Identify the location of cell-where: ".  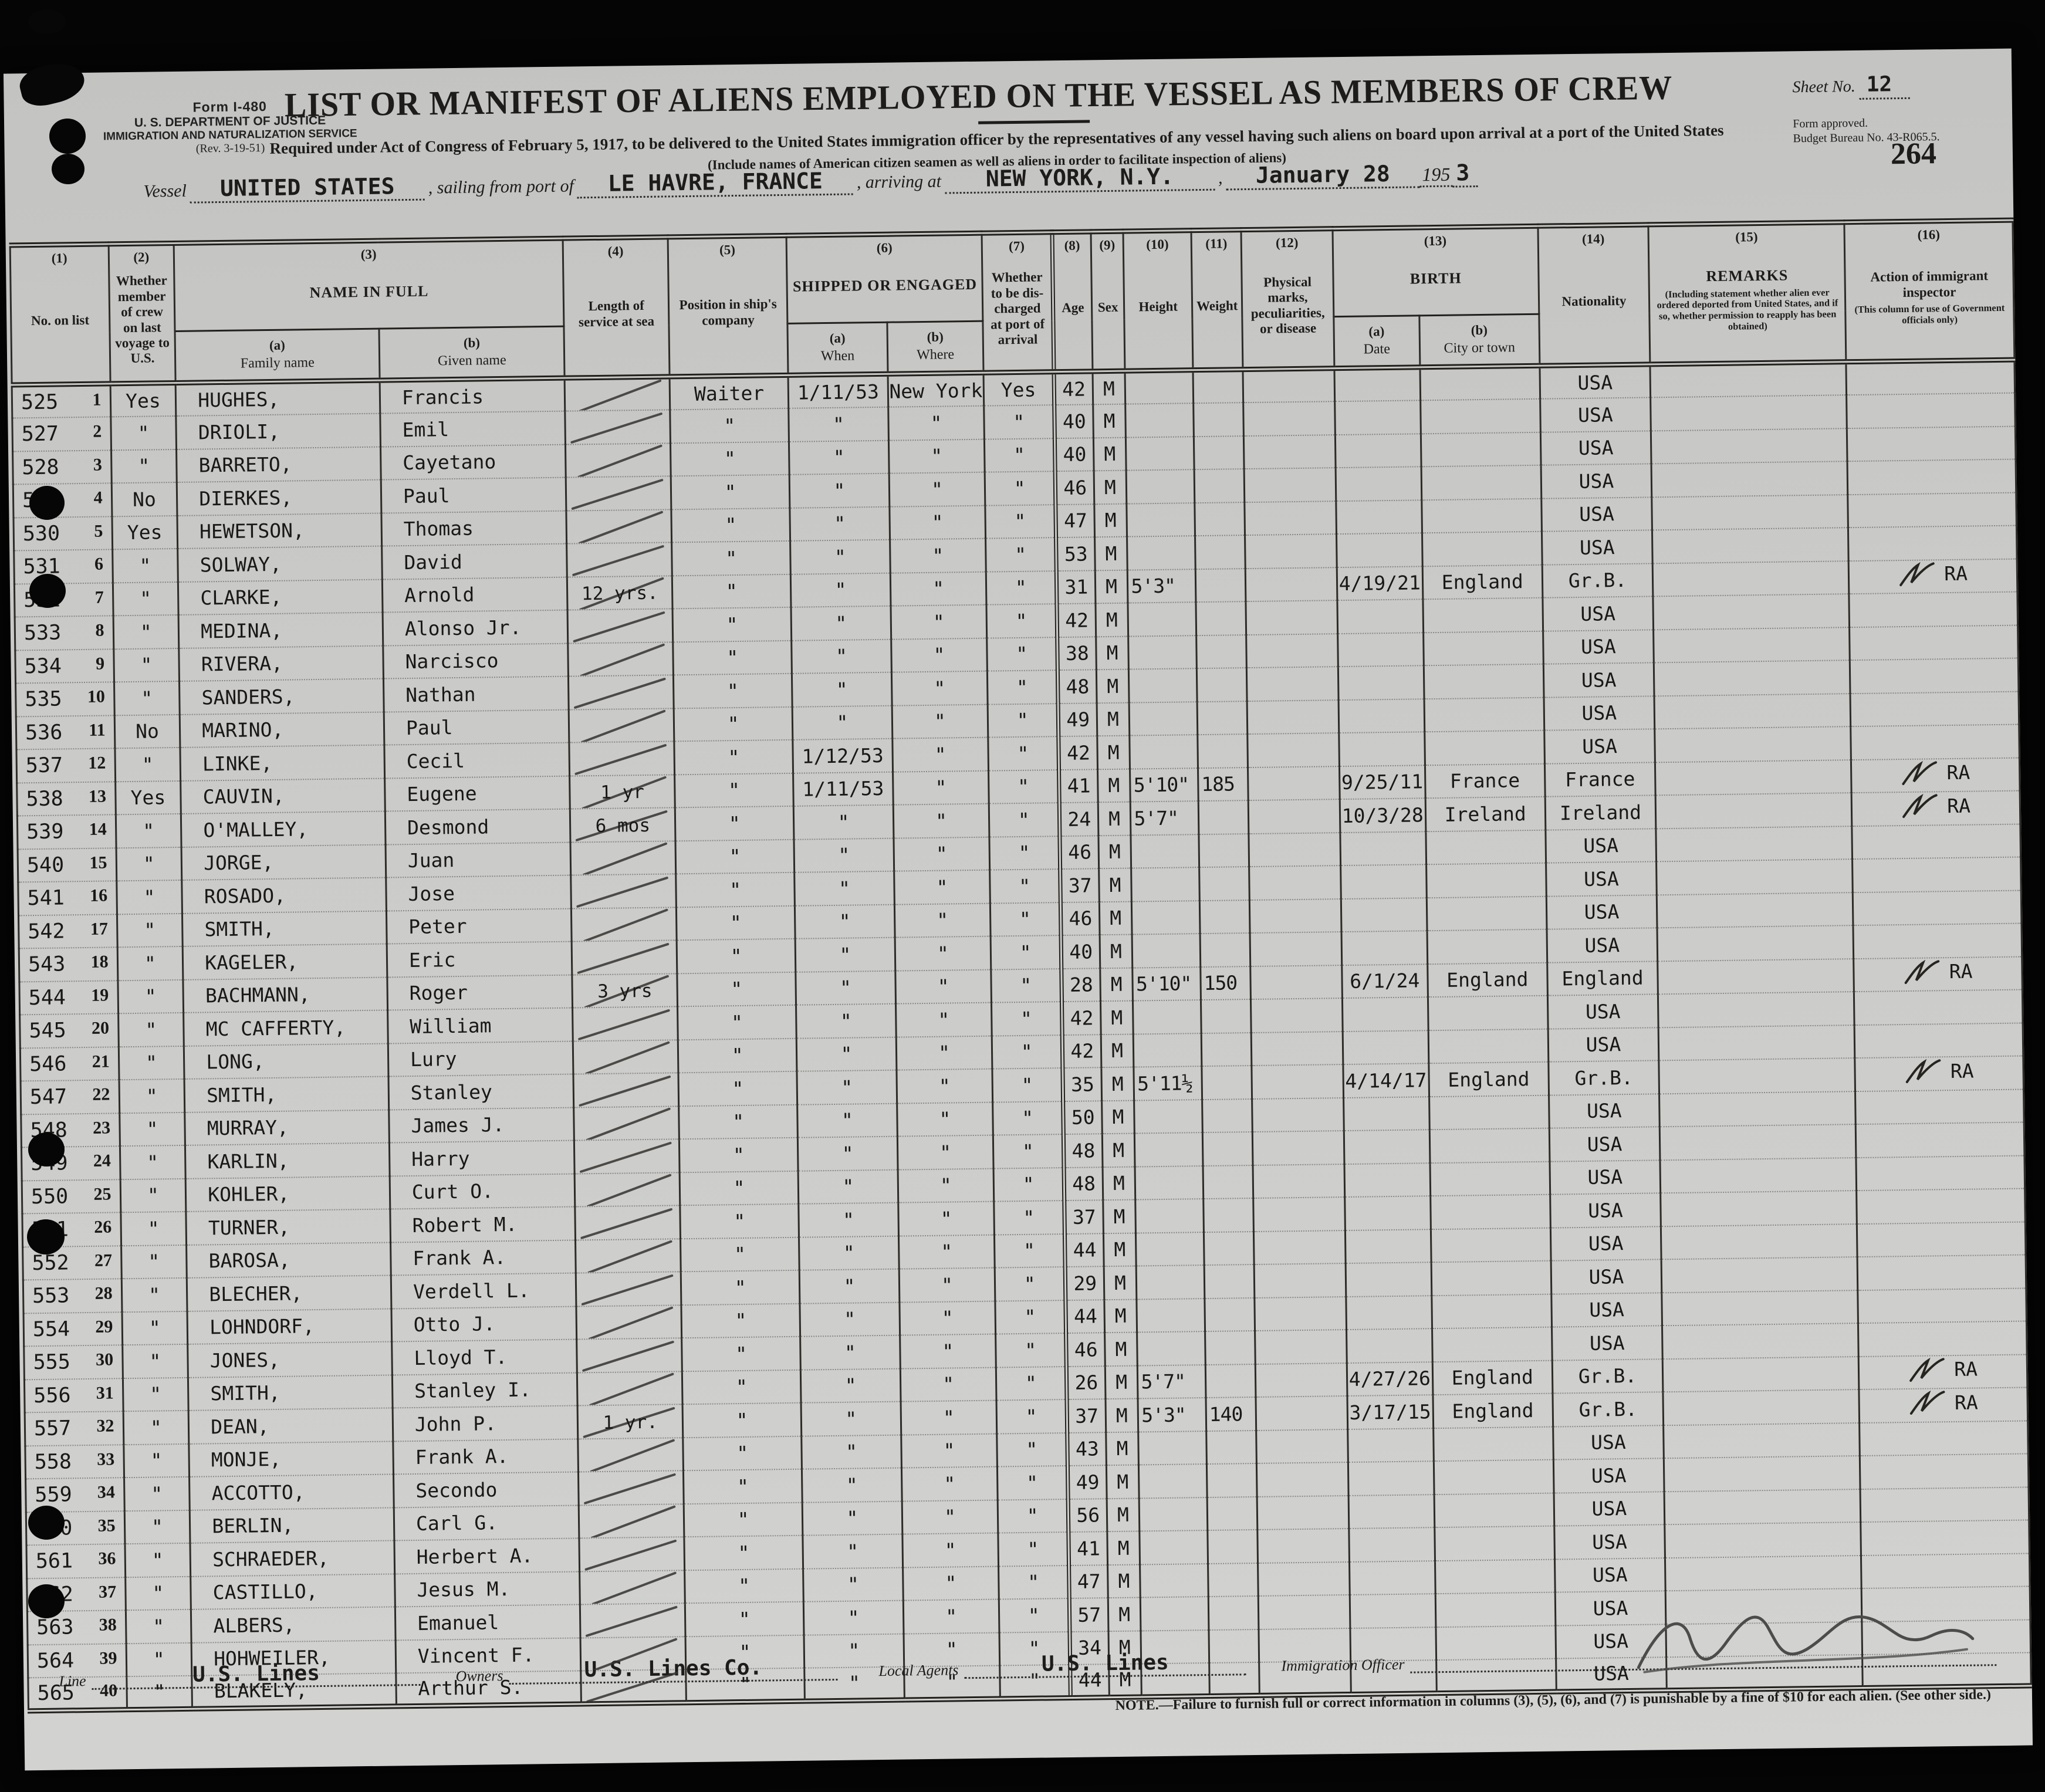
(947, 1285).